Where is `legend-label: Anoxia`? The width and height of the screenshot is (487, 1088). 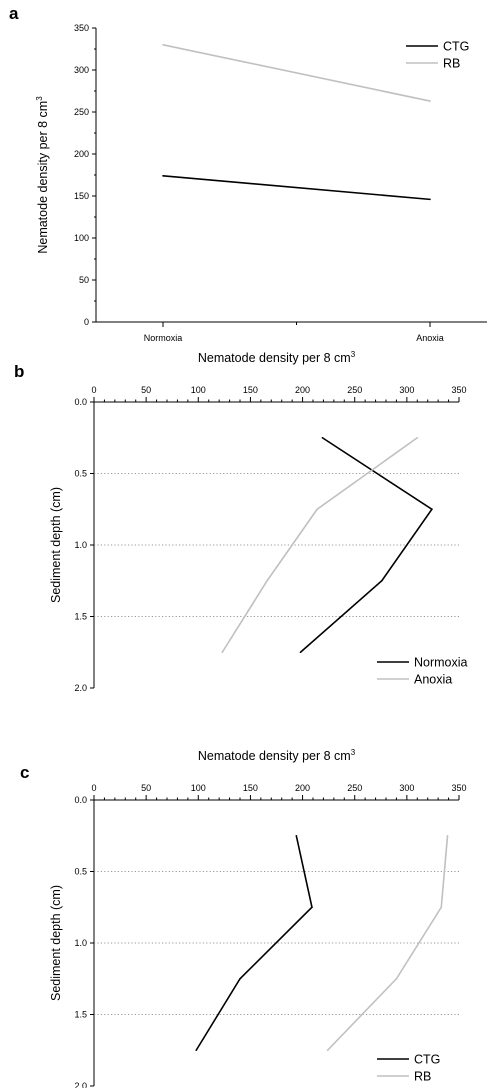
legend-label: Anoxia is located at coordinates (433, 680).